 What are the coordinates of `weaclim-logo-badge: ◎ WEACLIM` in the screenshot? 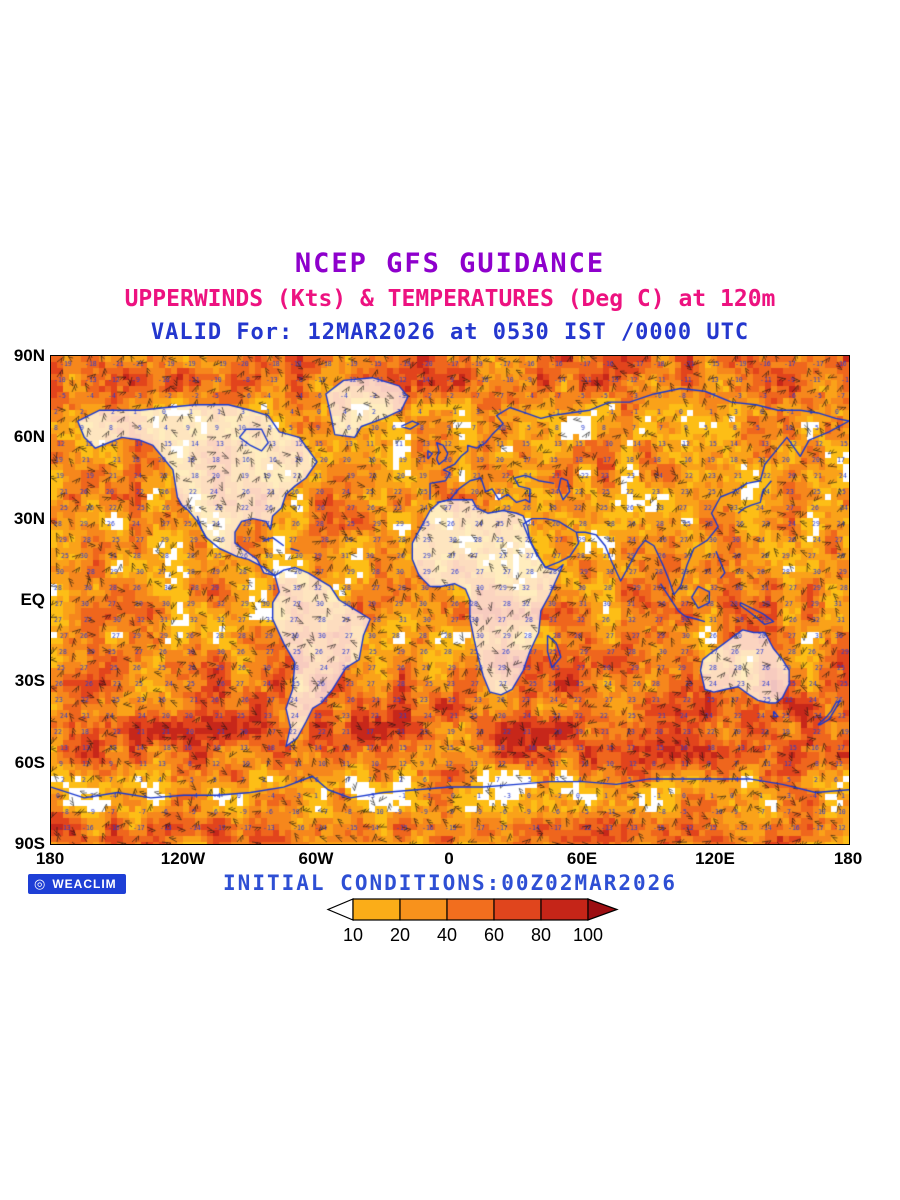 It's located at (77, 884).